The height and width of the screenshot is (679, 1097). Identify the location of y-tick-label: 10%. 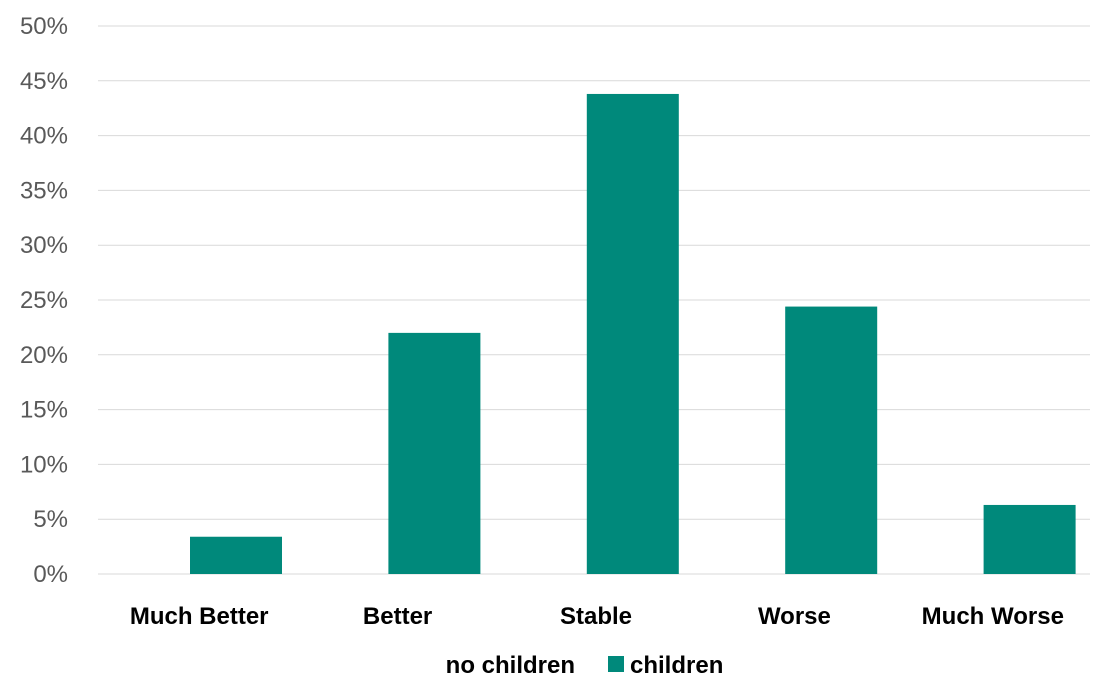
(44, 464).